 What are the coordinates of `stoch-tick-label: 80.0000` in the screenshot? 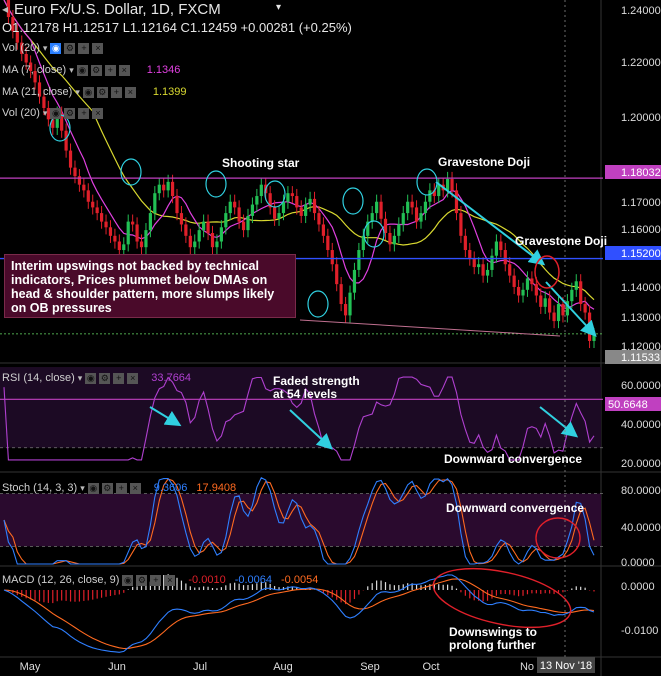 It's located at (641, 491).